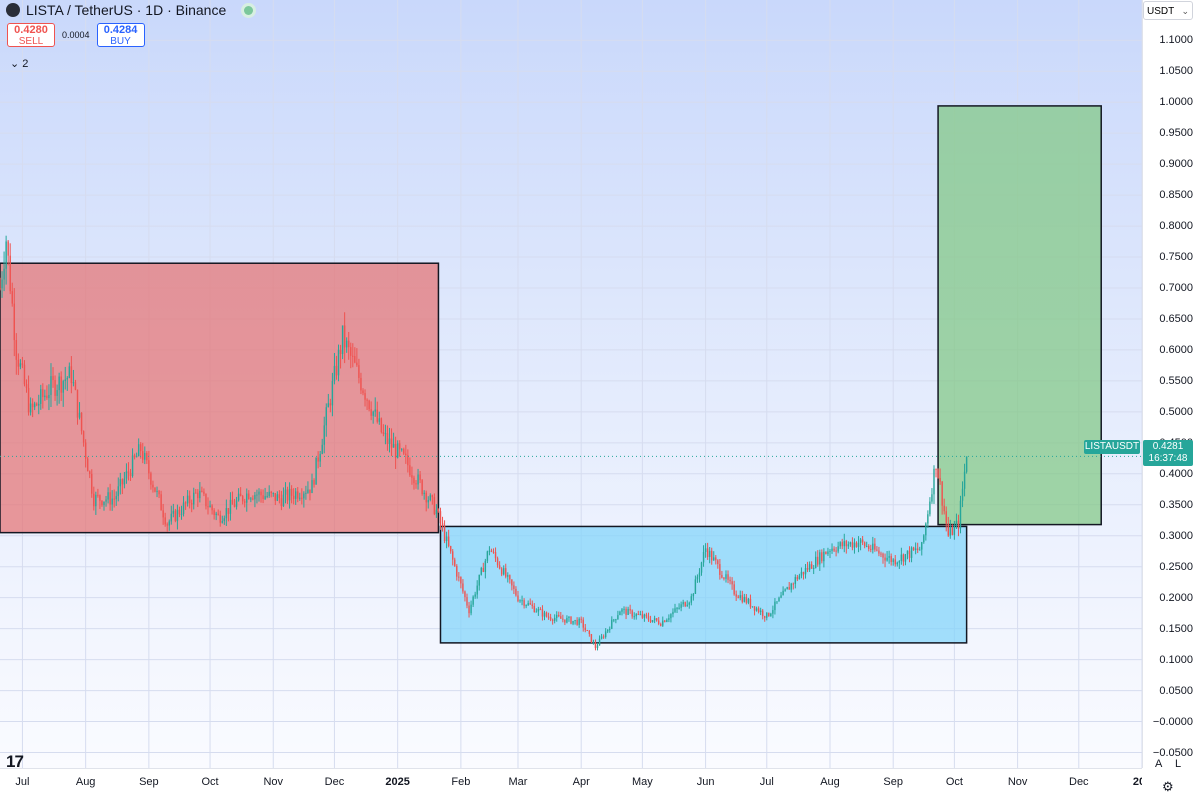 This screenshot has width=1200, height=795. What do you see at coordinates (1176, 535) in the screenshot?
I see `price-tick-label: 0.3000` at bounding box center [1176, 535].